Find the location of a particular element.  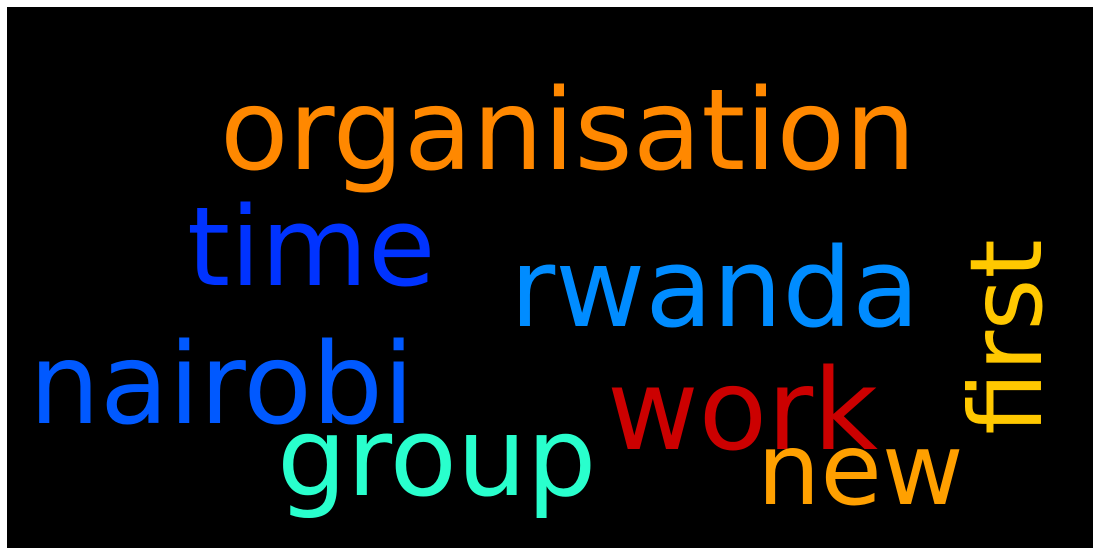

word-time: time is located at coordinates (311, 247).